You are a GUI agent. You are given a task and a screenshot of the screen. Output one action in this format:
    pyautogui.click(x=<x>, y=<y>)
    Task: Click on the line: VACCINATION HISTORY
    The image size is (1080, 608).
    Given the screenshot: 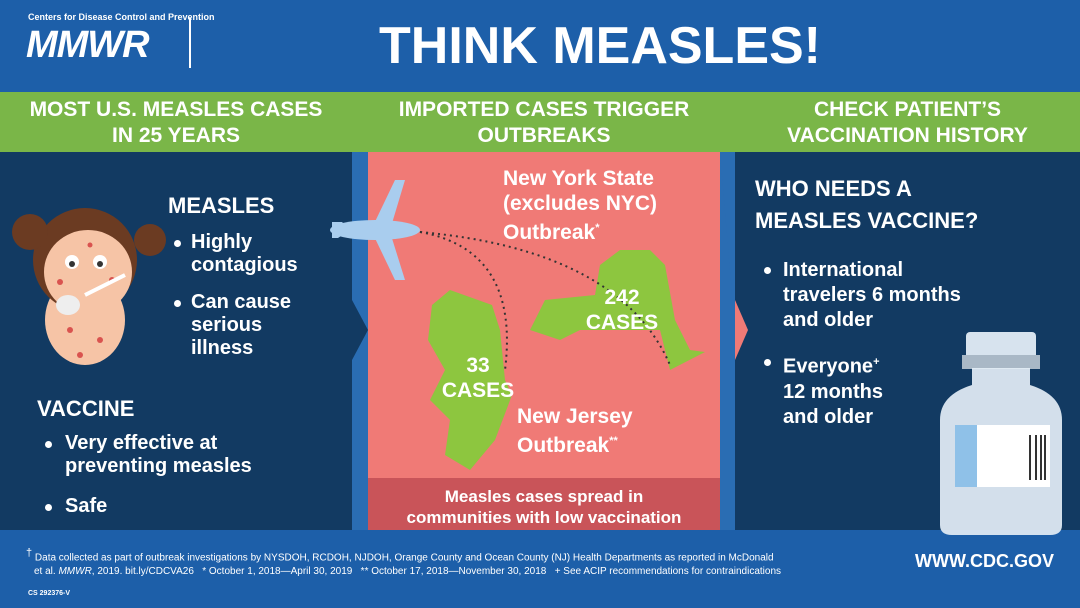 What is the action you would take?
    pyautogui.click(x=907, y=135)
    